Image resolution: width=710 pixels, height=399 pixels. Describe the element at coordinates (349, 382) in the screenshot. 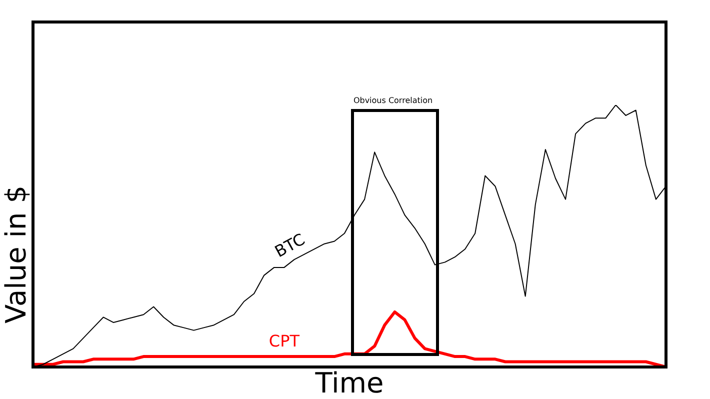

I see `x-axis-title: Time` at that location.